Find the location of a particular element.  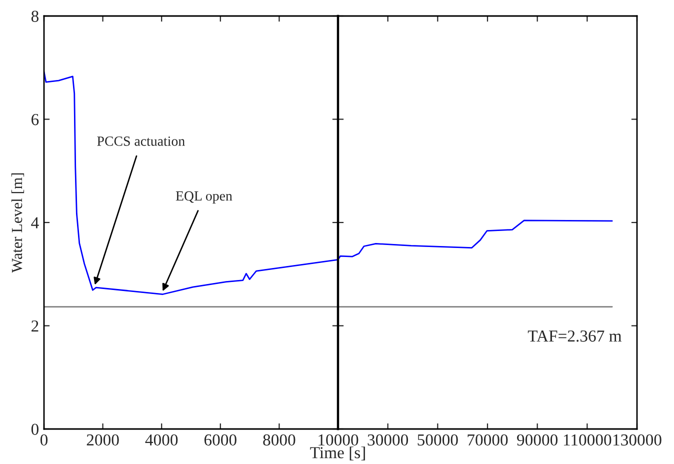

x-axis-title: Time [s] is located at coordinates (337, 453).